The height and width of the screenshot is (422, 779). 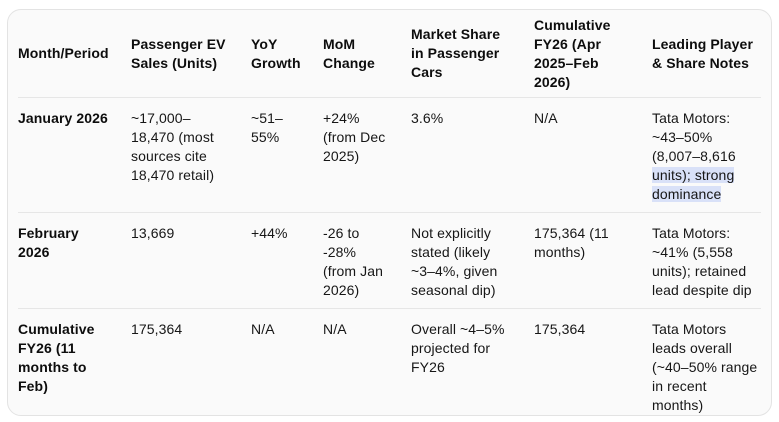 I want to click on cell-yoy-growth: +44%, so click(x=269, y=233).